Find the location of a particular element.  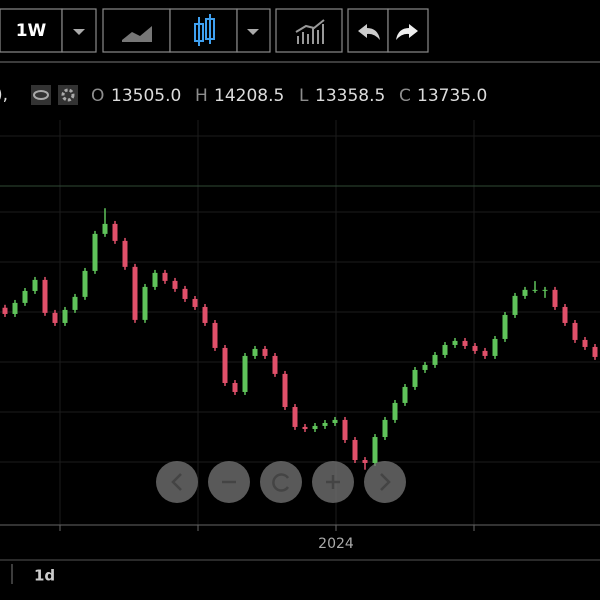

line-chart-button is located at coordinates (136, 30).